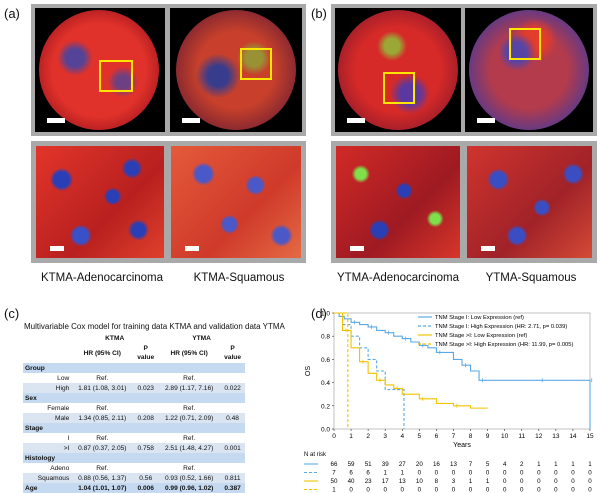 Image resolution: width=600 pixels, height=493 pixels. What do you see at coordinates (385, 436) in the screenshot?
I see `x-tick-label: 3` at bounding box center [385, 436].